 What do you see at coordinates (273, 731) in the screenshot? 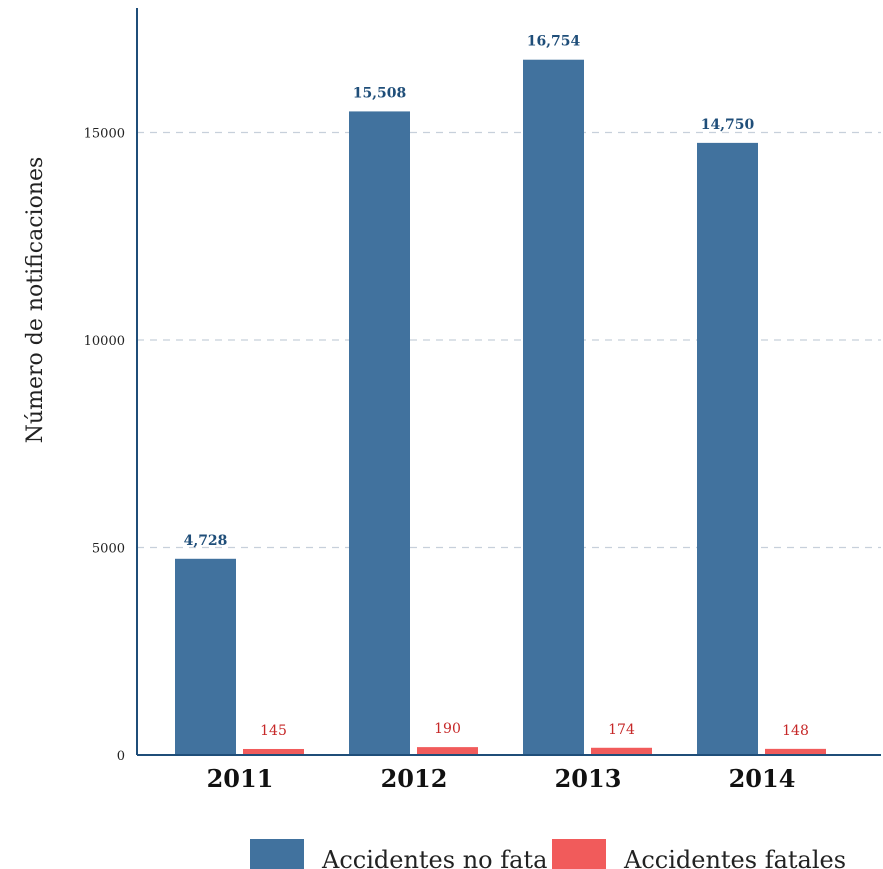
I see `data-label-fatal: 145` at bounding box center [273, 731].